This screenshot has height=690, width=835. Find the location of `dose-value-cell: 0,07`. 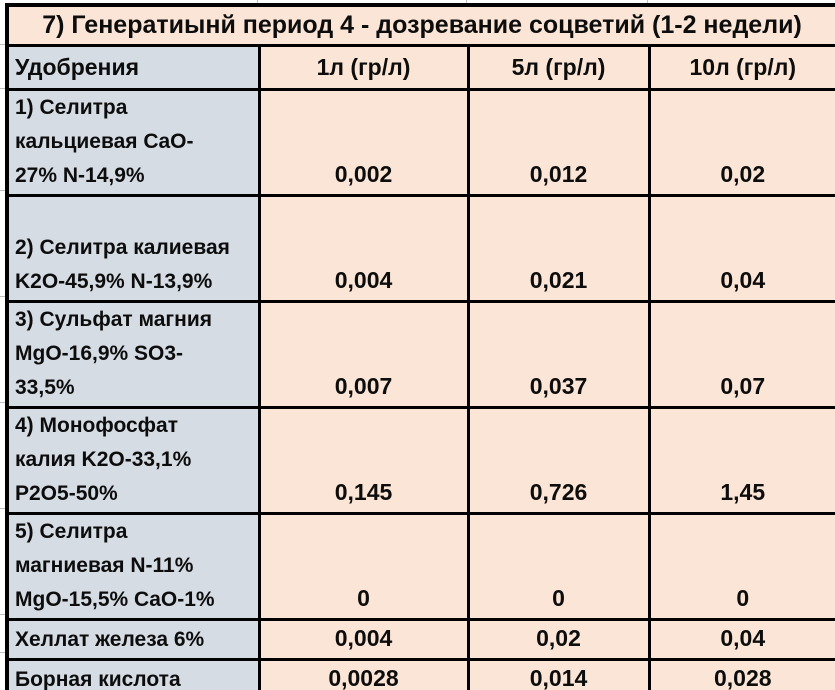

dose-value-cell: 0,07 is located at coordinates (741, 354).